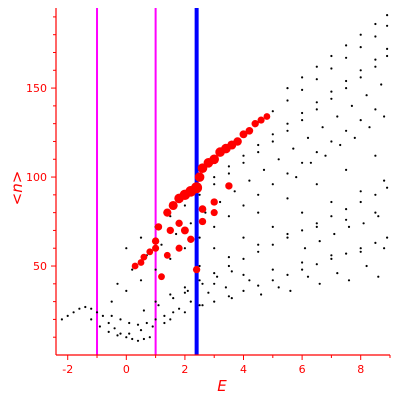 This screenshot has height=400, width=400. What do you see at coordinates (360, 369) in the screenshot?
I see `x-tick-label: 8` at bounding box center [360, 369].